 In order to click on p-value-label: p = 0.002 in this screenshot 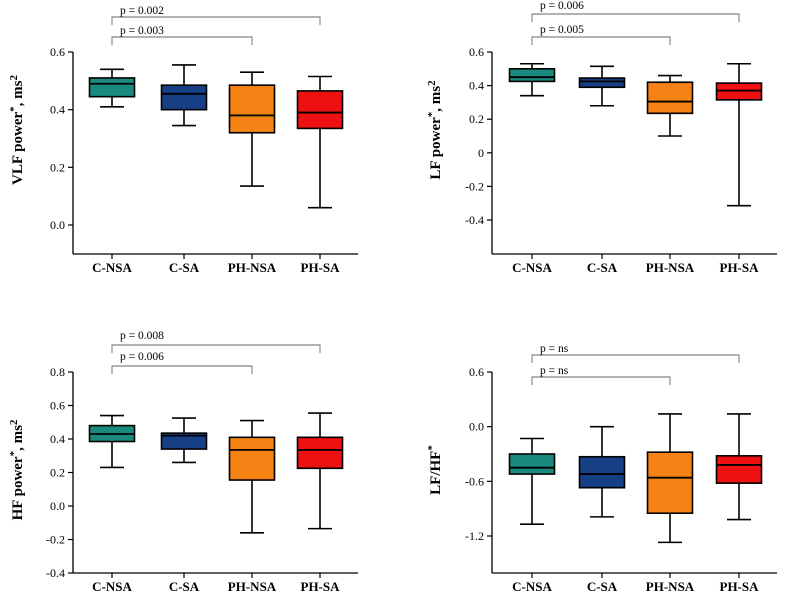, I will do `click(142, 11)`.